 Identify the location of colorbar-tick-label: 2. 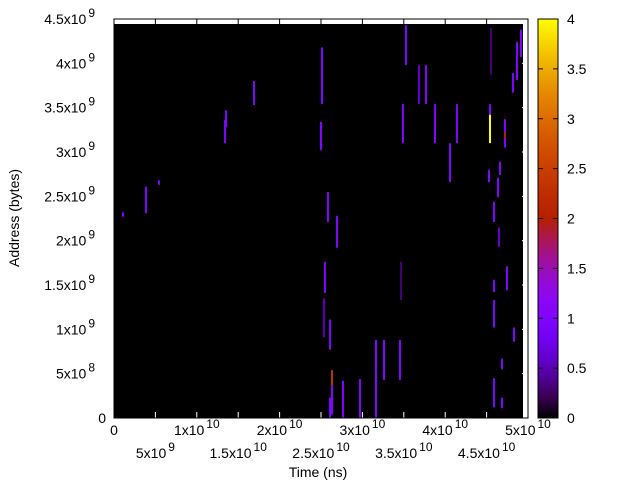
(571, 219).